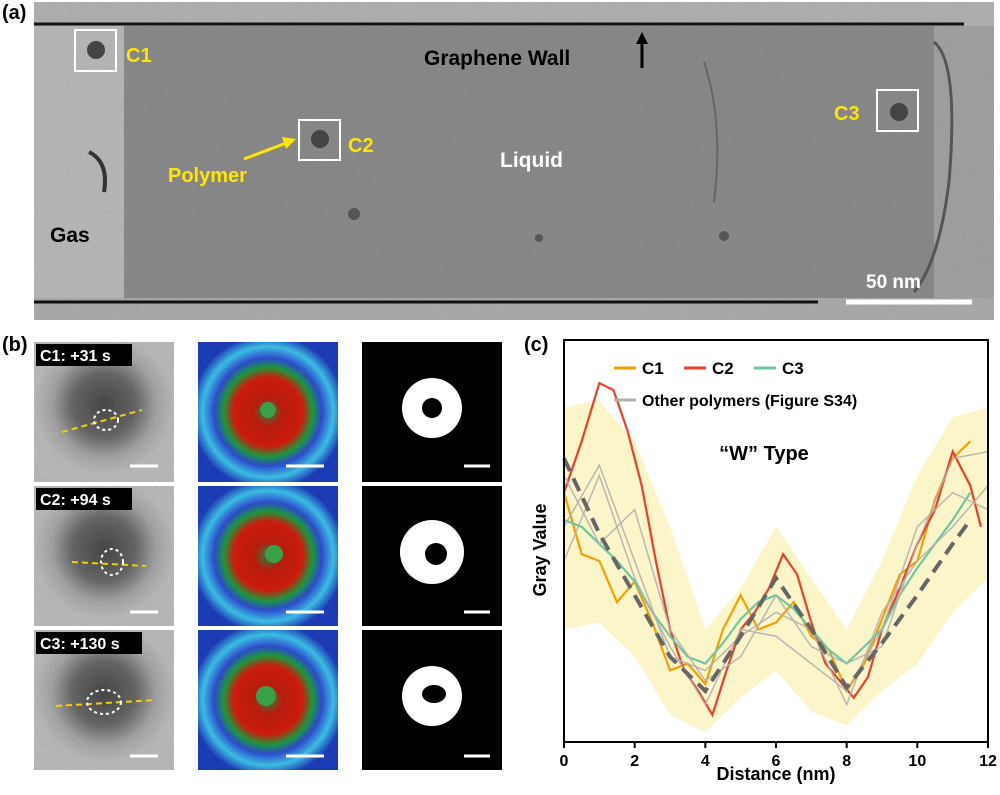 Image resolution: width=1000 pixels, height=795 pixels. I want to click on panel-b-label: (b), so click(15, 345).